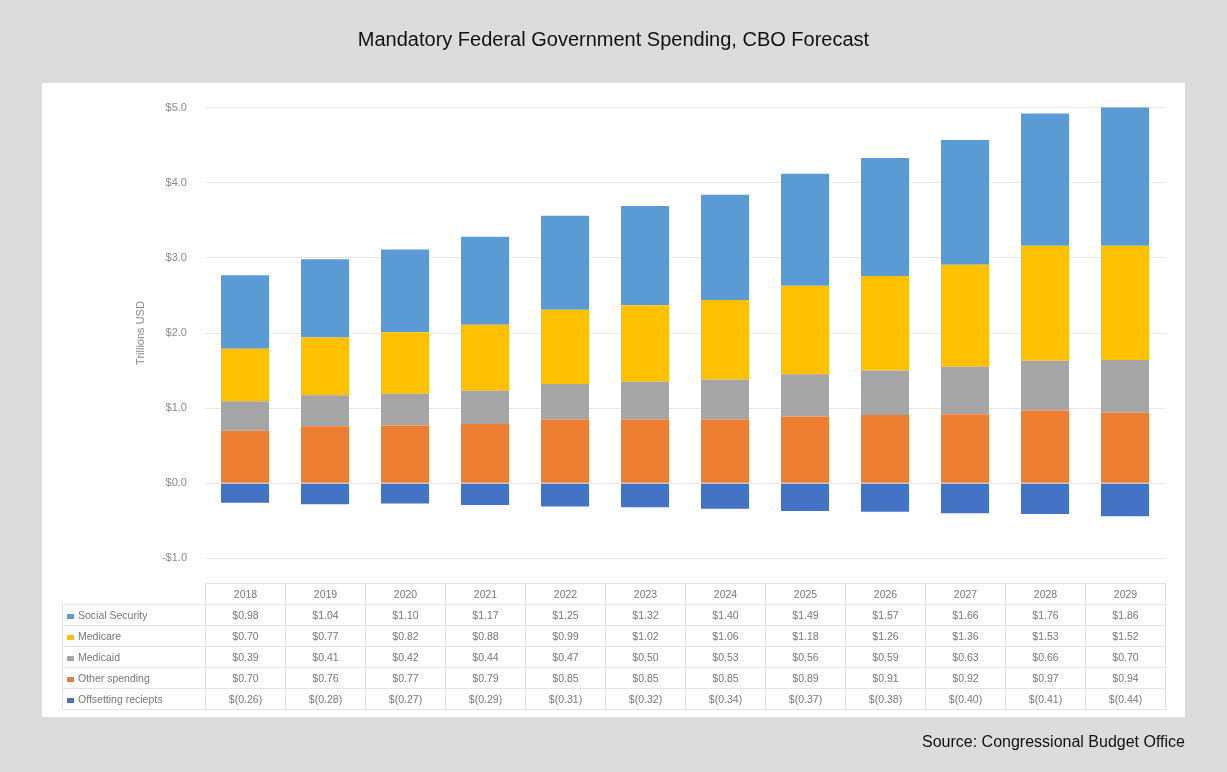  Describe the element at coordinates (1045, 594) in the screenshot. I see `x-tick-label: 2028` at that location.